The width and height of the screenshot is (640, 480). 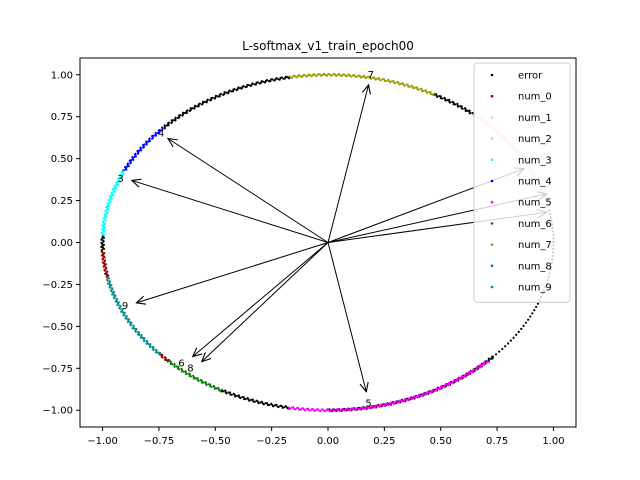 What do you see at coordinates (181, 363) in the screenshot?
I see `vector-label-6: 6` at bounding box center [181, 363].